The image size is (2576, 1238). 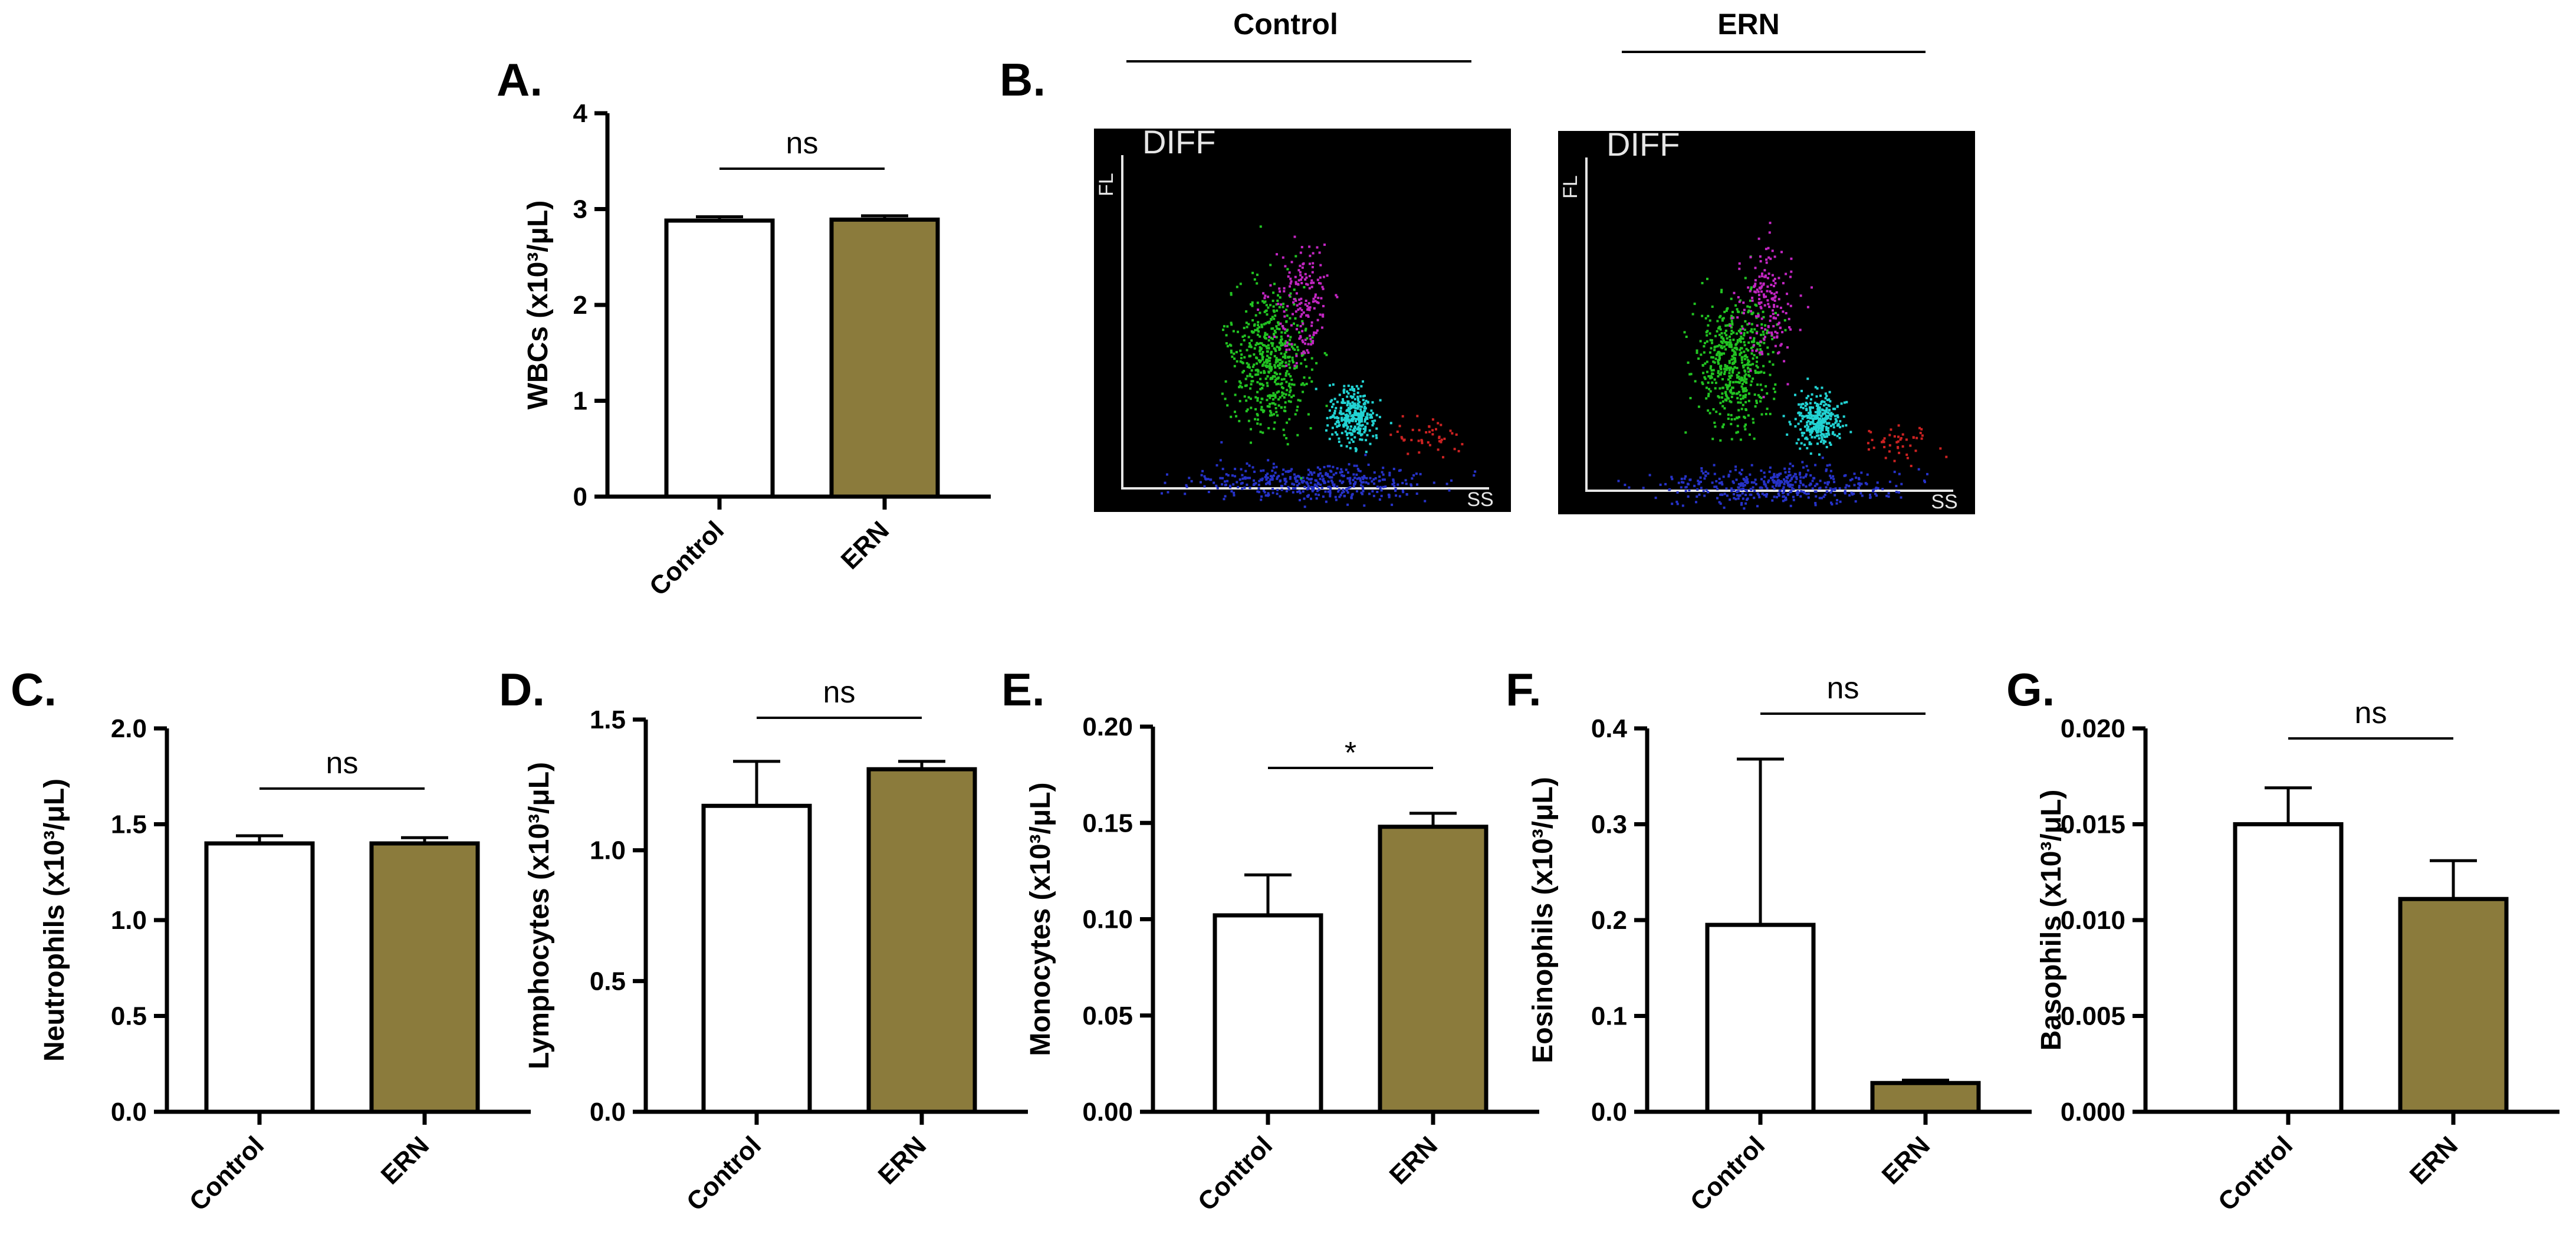 What do you see at coordinates (1107, 919) in the screenshot?
I see `y-tick-label: 0.10` at bounding box center [1107, 919].